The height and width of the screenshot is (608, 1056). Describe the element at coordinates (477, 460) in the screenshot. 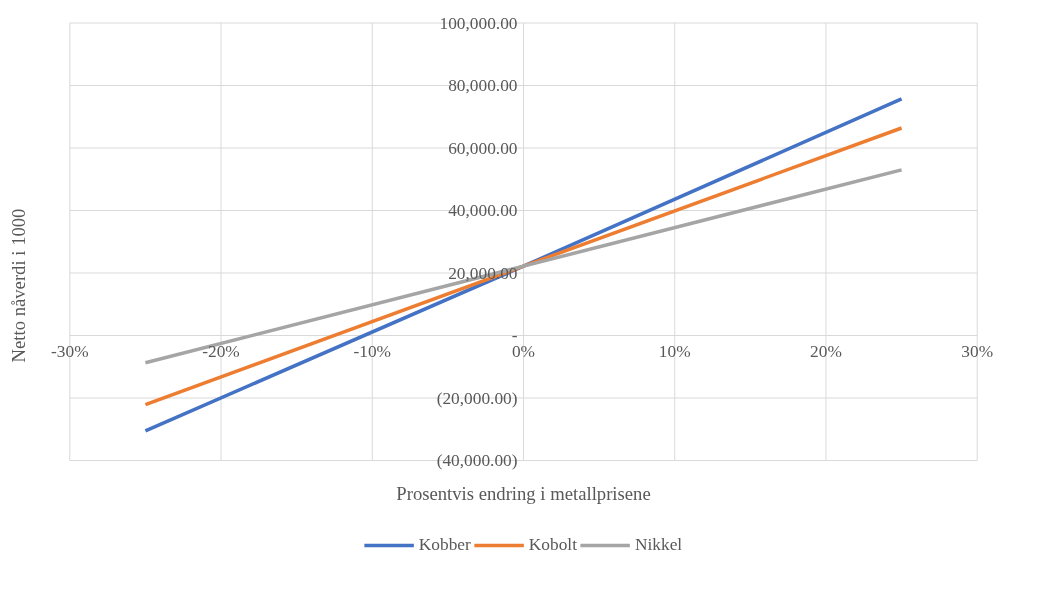

I see `y-tick-label: (40,000.00)` at that location.